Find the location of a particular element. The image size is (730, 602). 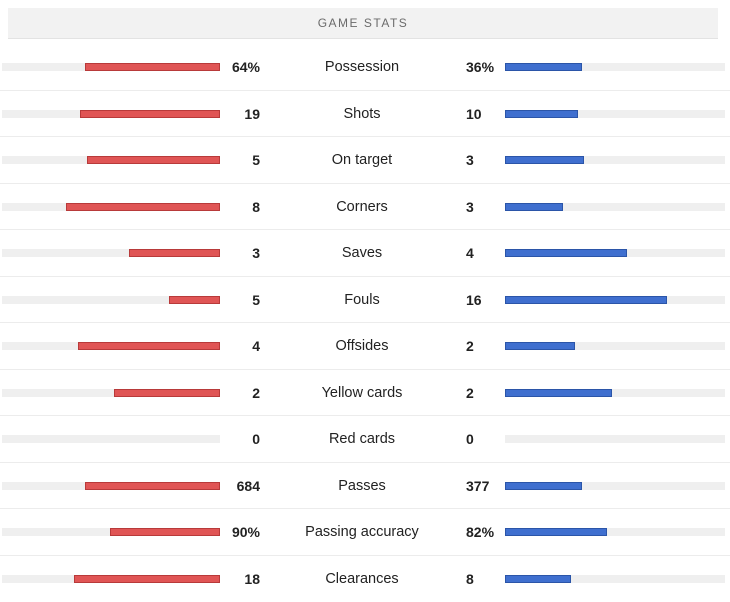

stat-label: Passes is located at coordinates (362, 485).